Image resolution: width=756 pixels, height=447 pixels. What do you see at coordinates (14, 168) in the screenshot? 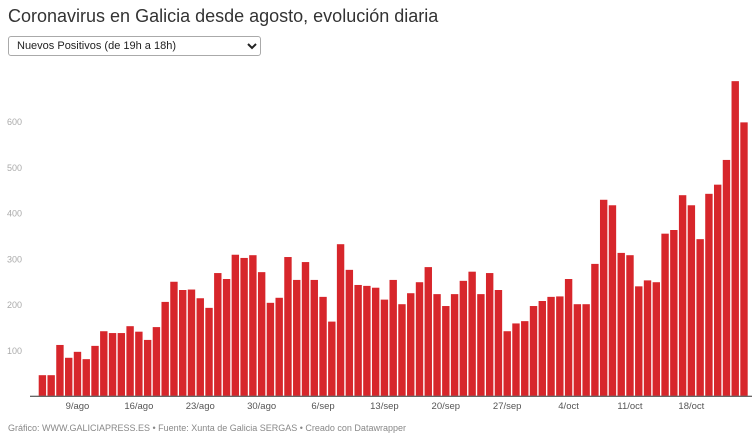
I see `y-tick-label: 500` at bounding box center [14, 168].